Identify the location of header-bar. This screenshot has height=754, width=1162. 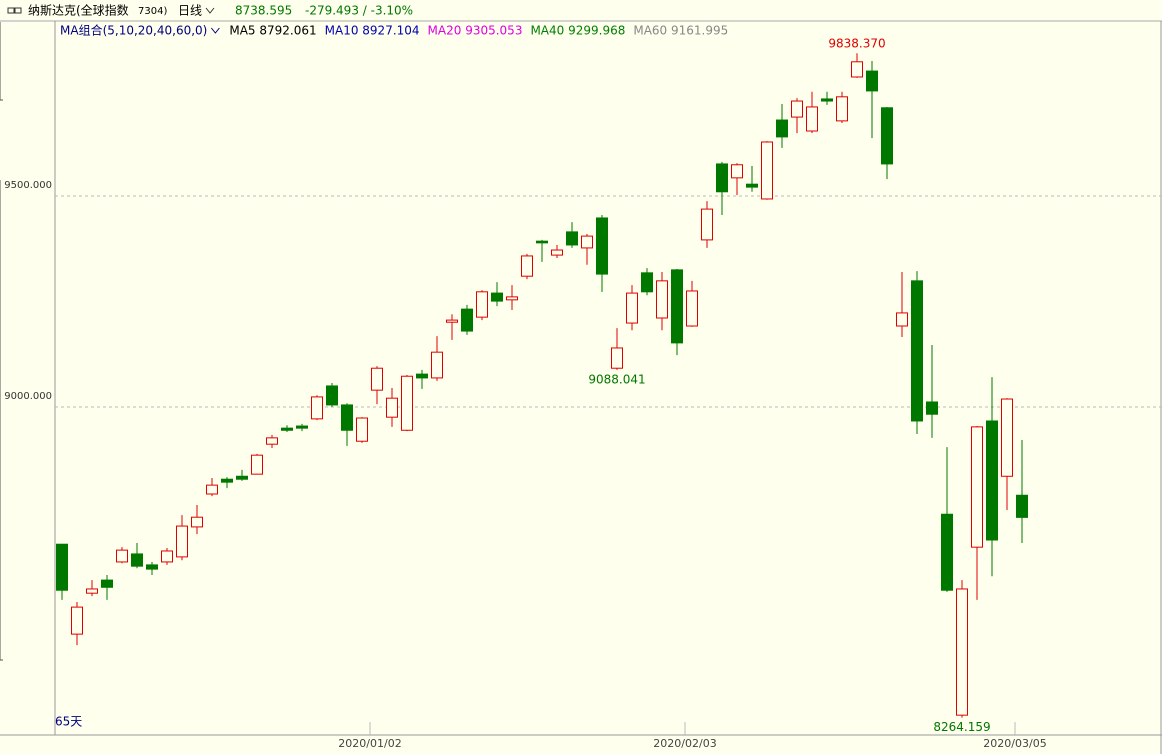
(581, 10).